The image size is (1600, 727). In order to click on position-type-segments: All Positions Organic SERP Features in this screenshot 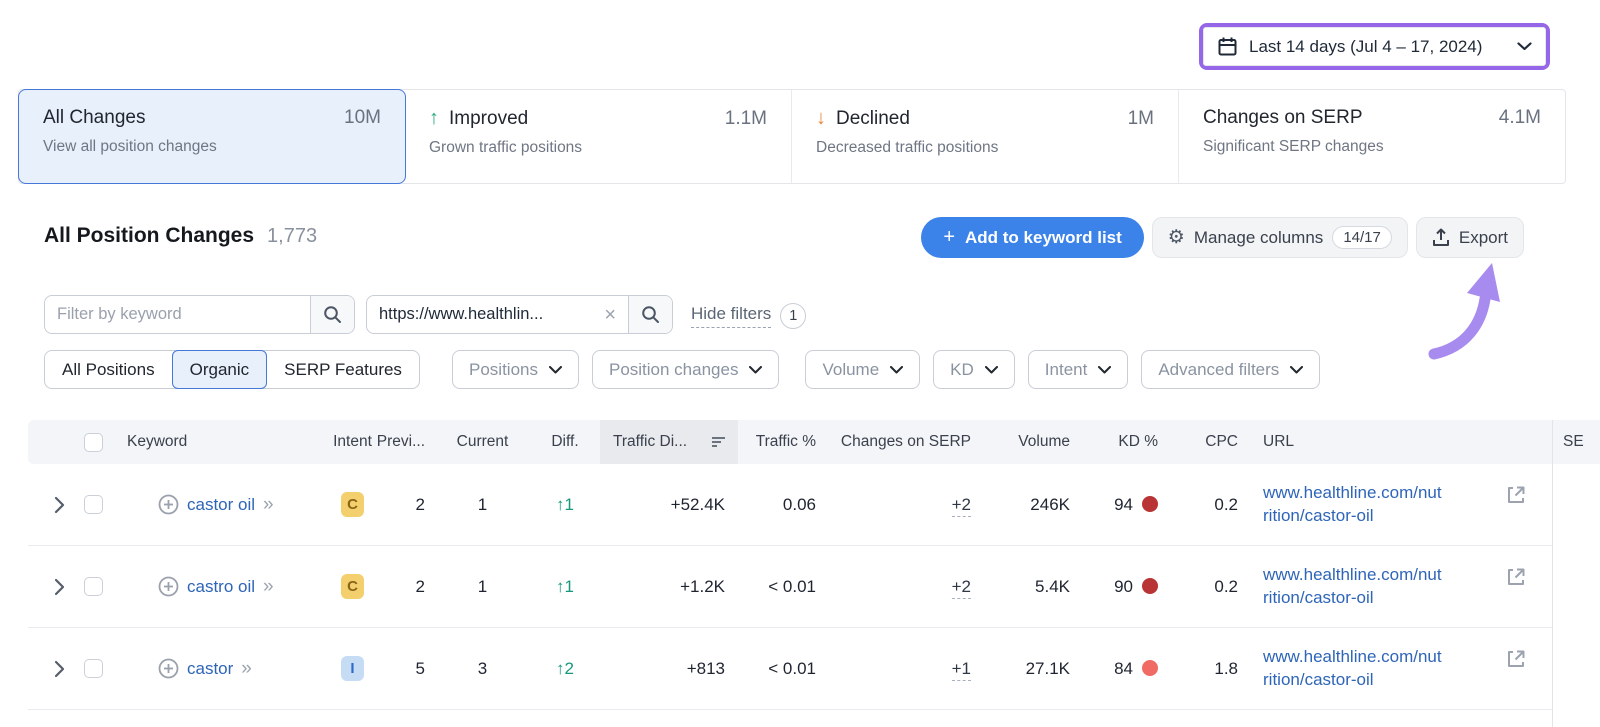, I will do `click(232, 369)`.